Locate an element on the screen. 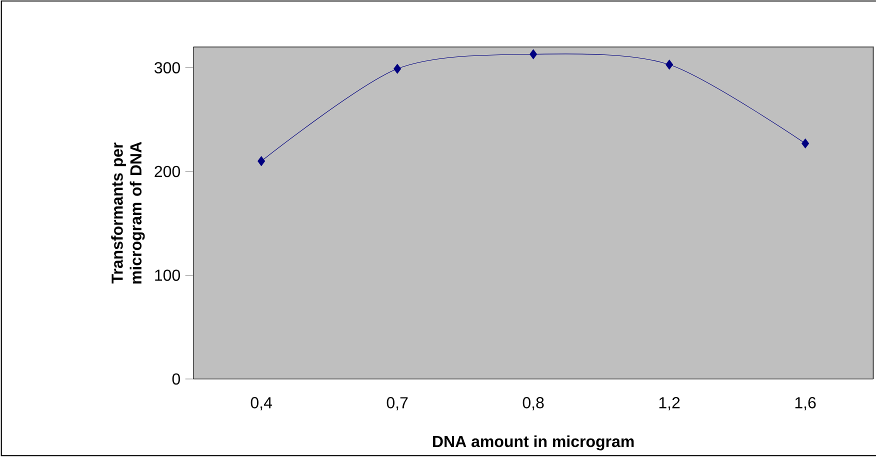 Image resolution: width=876 pixels, height=457 pixels. y-tick-label: 200 is located at coordinates (167, 172).